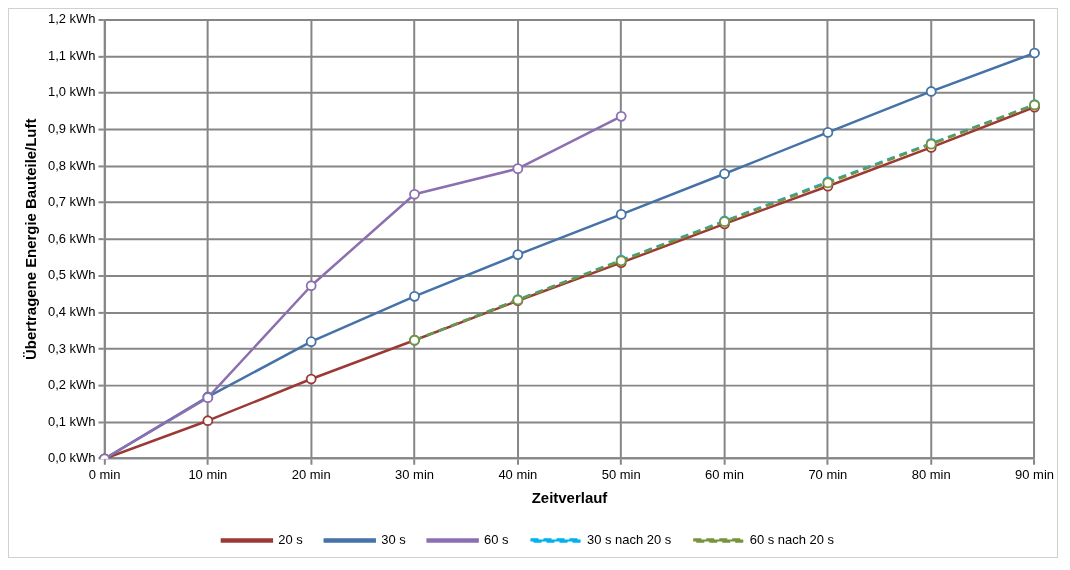  Describe the element at coordinates (724, 475) in the screenshot. I see `x-tick-label: 60 min` at that location.